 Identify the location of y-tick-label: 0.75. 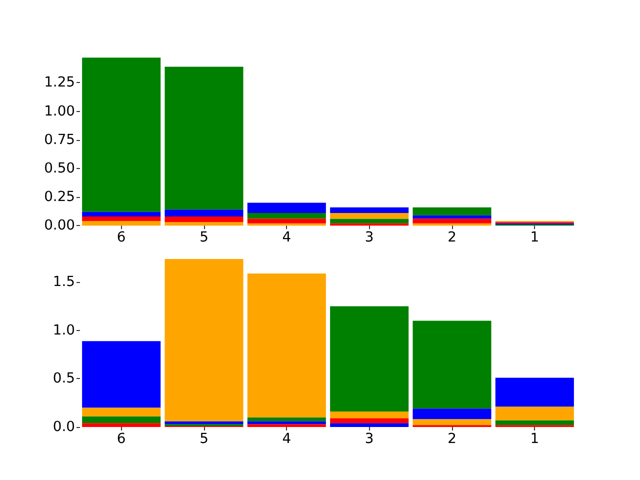
(59, 140).